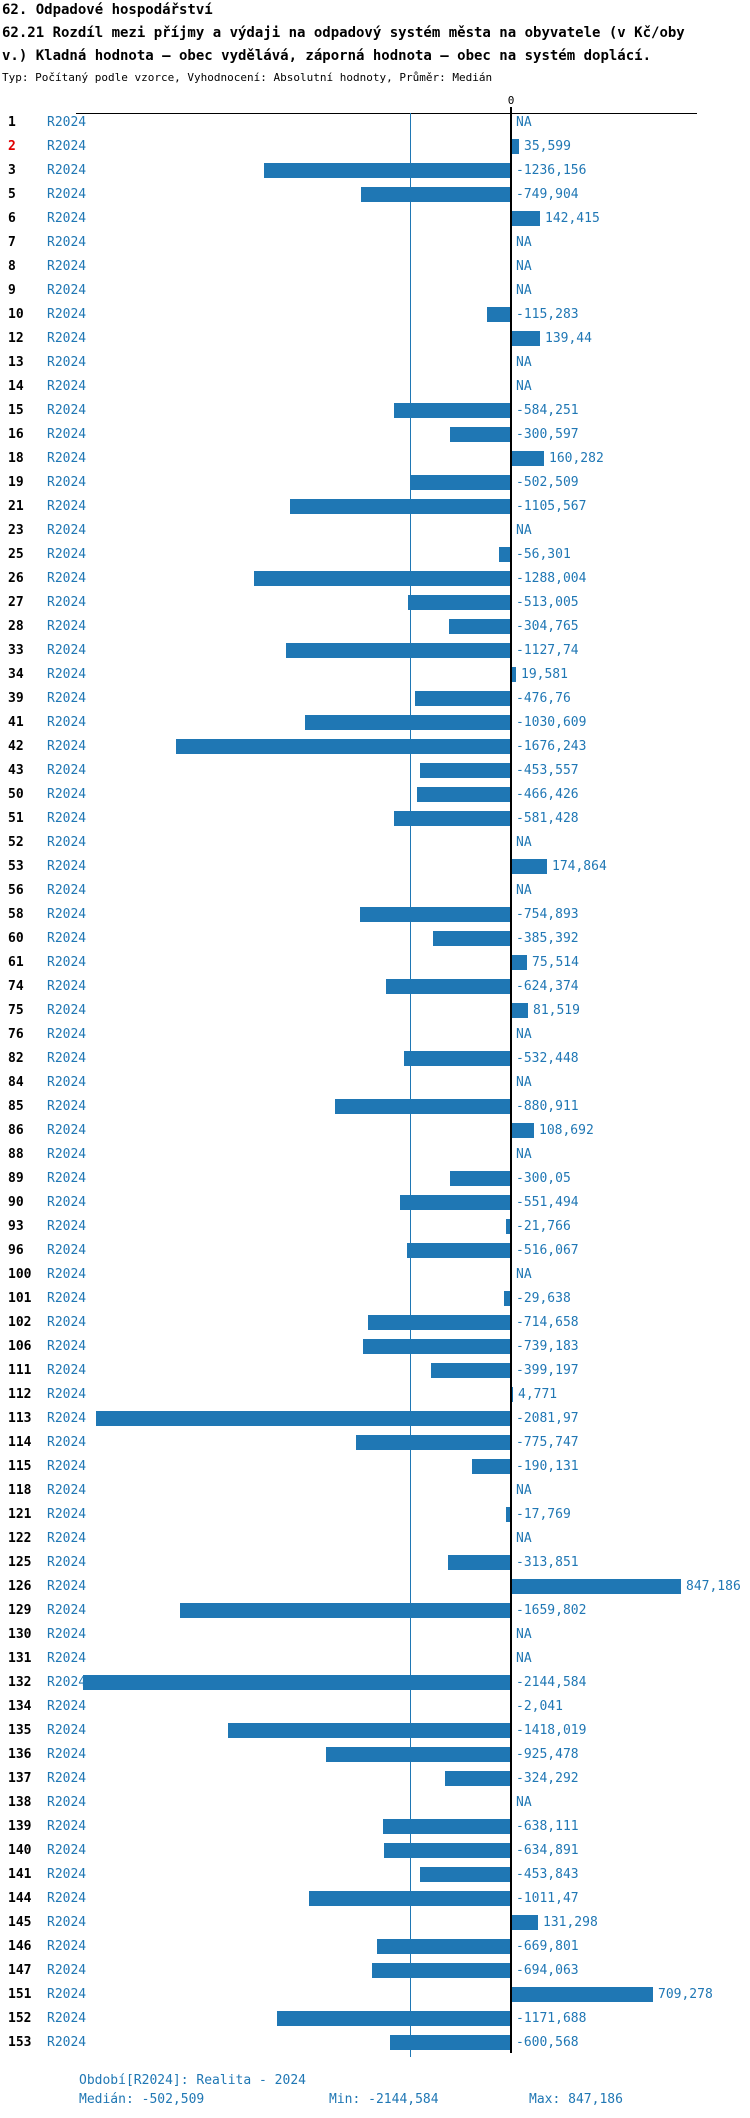 The image size is (750, 2118). I want to click on row-index: 130, so click(20, 1634).